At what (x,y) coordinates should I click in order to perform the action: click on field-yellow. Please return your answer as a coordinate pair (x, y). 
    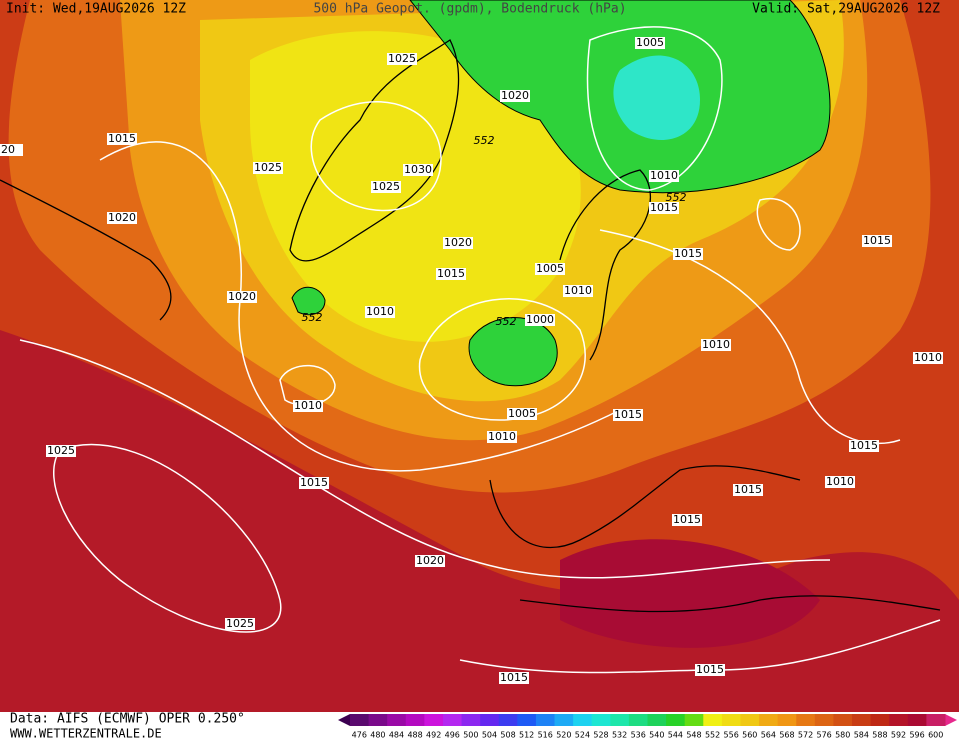
    Looking at the image, I should click on (415, 186).